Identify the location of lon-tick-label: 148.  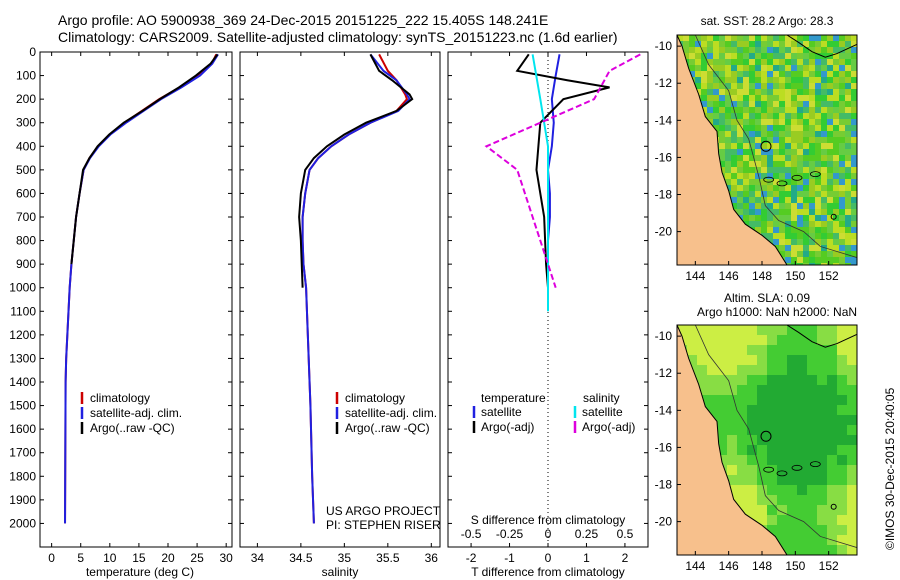
(762, 566).